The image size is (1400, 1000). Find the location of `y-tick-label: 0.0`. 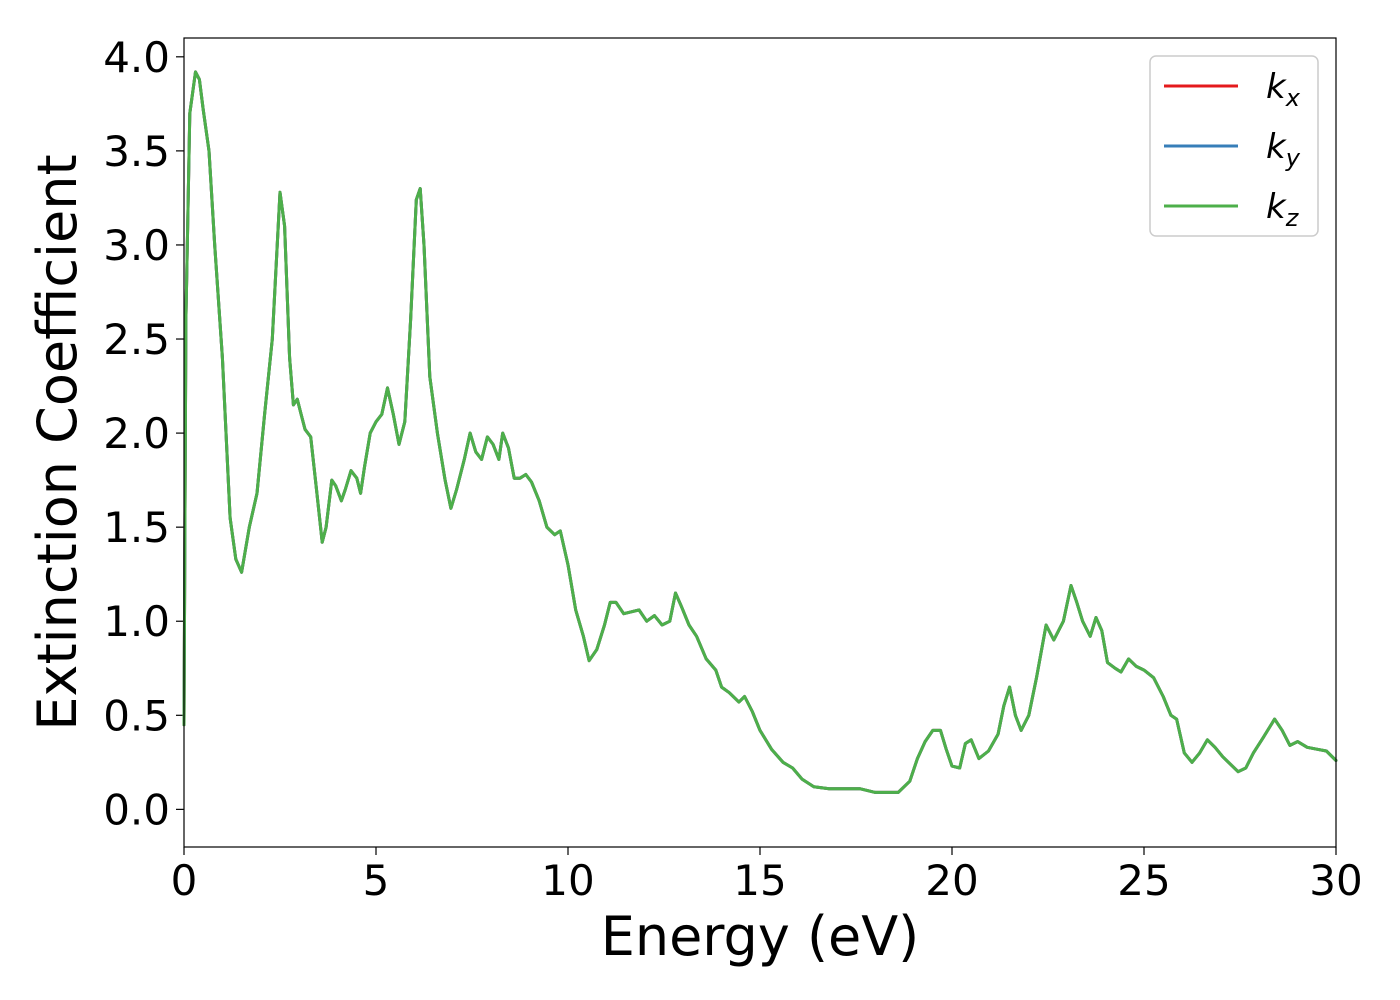

y-tick-label: 0.0 is located at coordinates (136, 809).